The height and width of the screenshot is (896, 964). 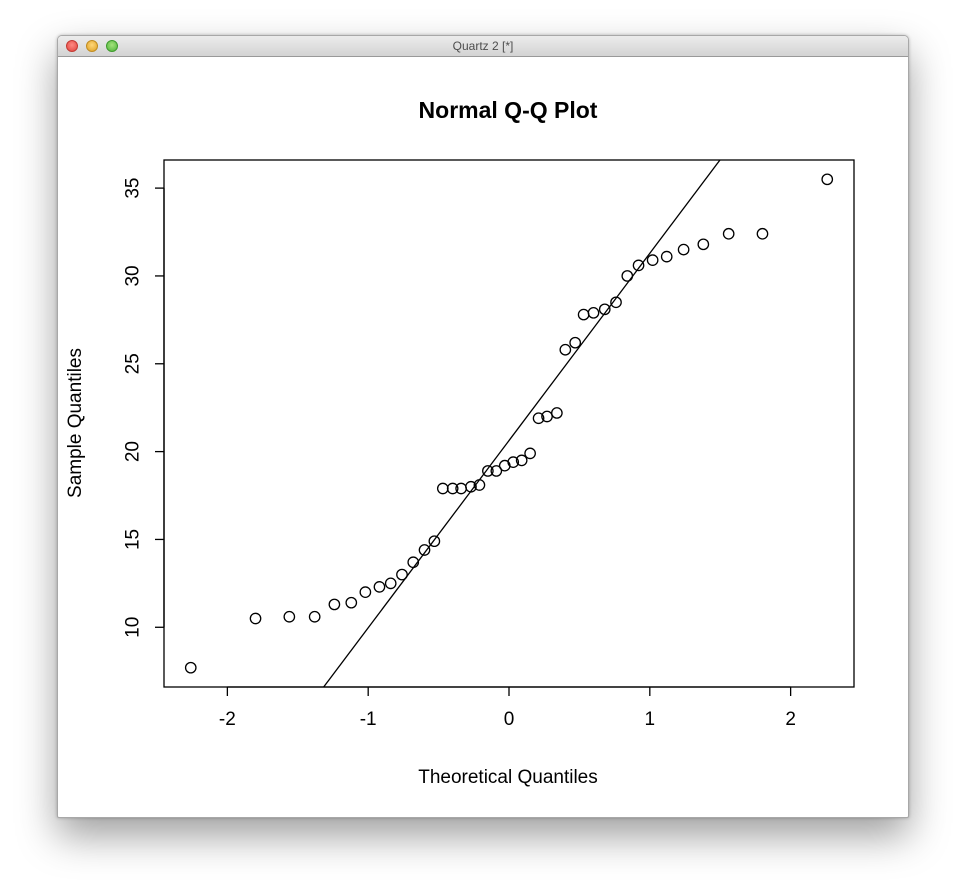 I want to click on x-tick-label: 0, so click(x=509, y=719).